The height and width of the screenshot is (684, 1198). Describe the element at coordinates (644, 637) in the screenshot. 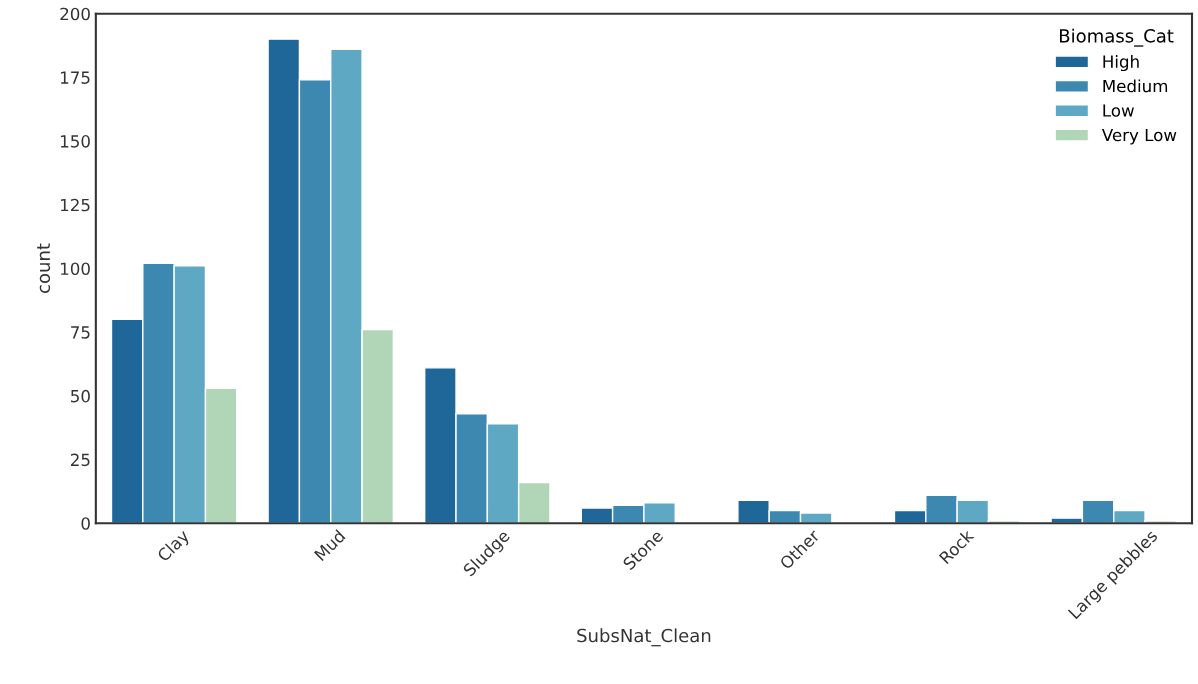

I see `x-axis-title: SubsNat_Clean` at that location.